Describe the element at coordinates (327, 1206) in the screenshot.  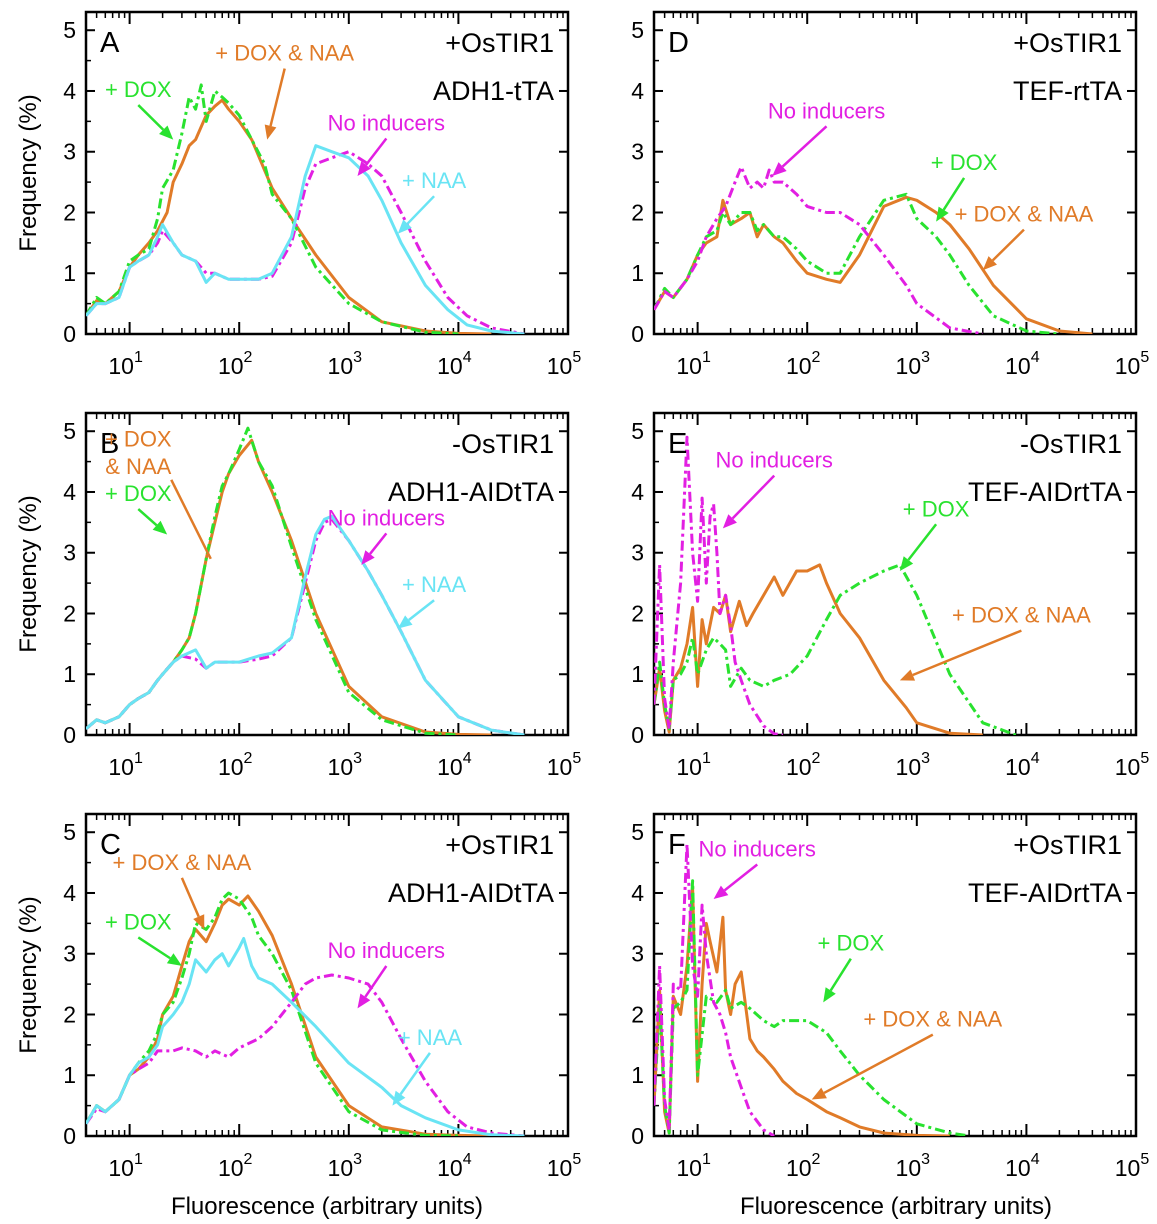
I see `x-axis-label-left: Fluorescence (arbitrary units)` at that location.